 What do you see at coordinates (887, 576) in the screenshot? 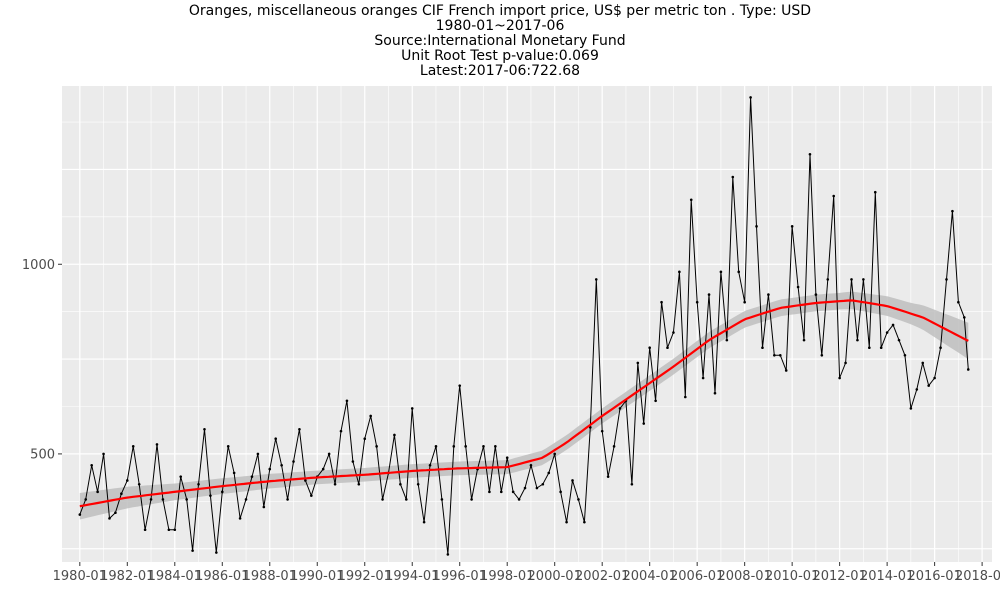
I see `x-tick-label: 2014-01` at bounding box center [887, 576].